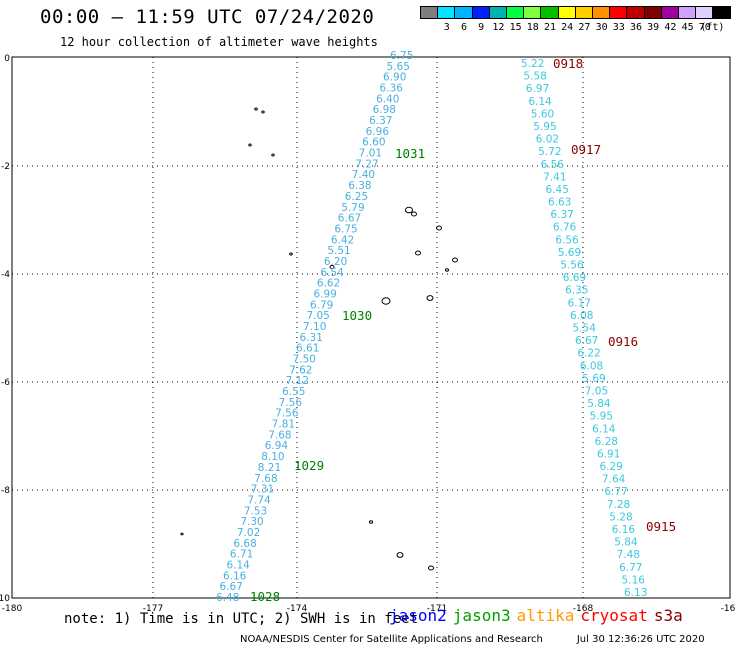  What do you see at coordinates (277, 446) in the screenshot?
I see `wave-height-value: 6.94` at bounding box center [277, 446].